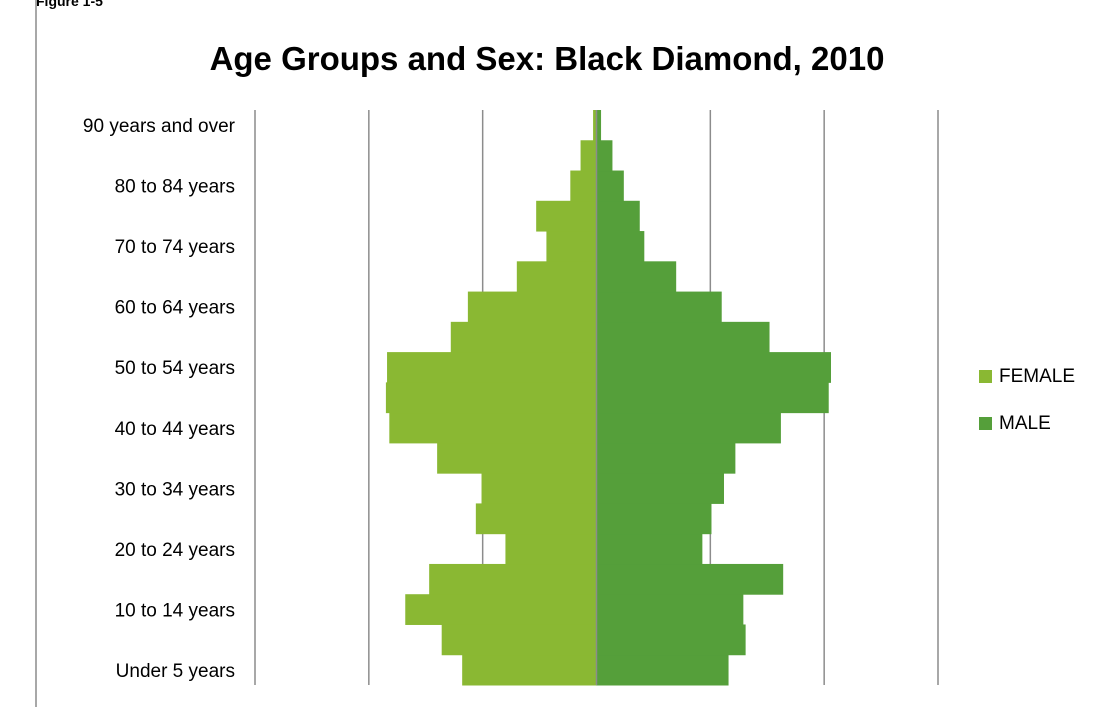 This screenshot has width=1107, height=707. What do you see at coordinates (175, 308) in the screenshot?
I see `category-tick-label: 60 to 64 years` at bounding box center [175, 308].